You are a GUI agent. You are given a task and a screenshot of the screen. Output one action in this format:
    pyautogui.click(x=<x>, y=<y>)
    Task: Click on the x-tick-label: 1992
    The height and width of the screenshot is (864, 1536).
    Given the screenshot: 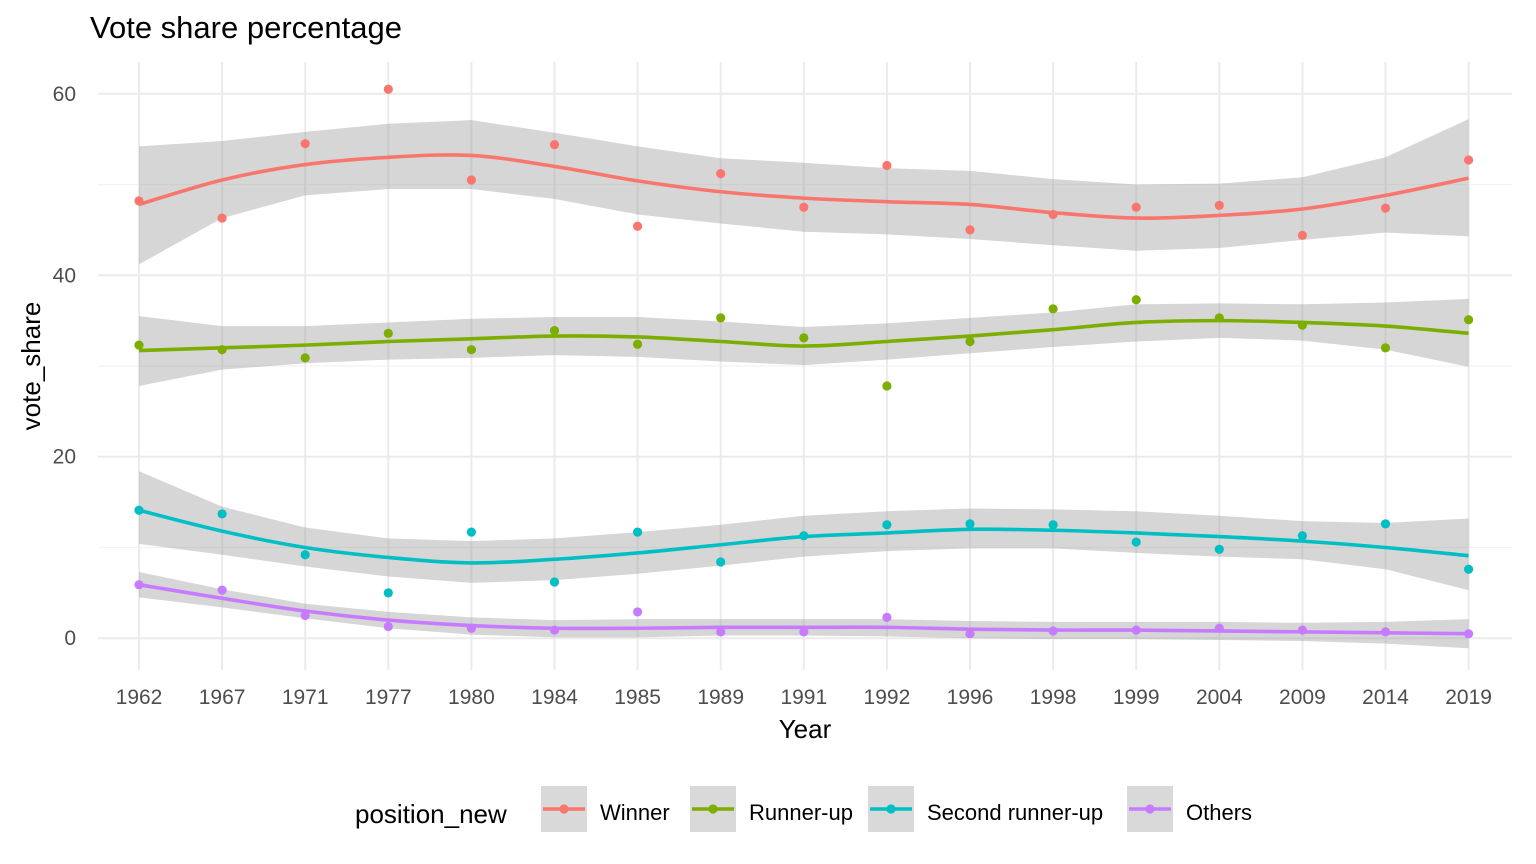 What is the action you would take?
    pyautogui.click(x=887, y=697)
    